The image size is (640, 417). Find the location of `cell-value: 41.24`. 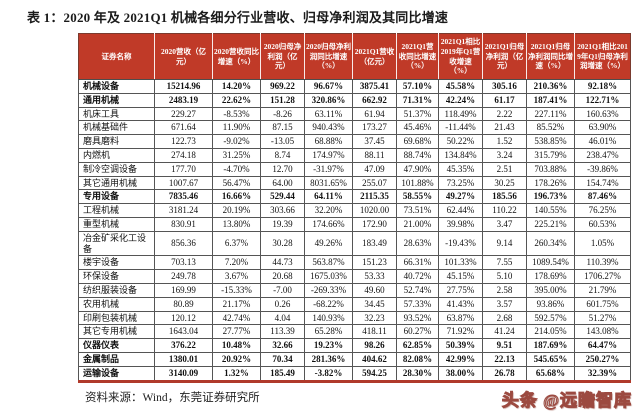

cell-value: 41.24 is located at coordinates (504, 332).